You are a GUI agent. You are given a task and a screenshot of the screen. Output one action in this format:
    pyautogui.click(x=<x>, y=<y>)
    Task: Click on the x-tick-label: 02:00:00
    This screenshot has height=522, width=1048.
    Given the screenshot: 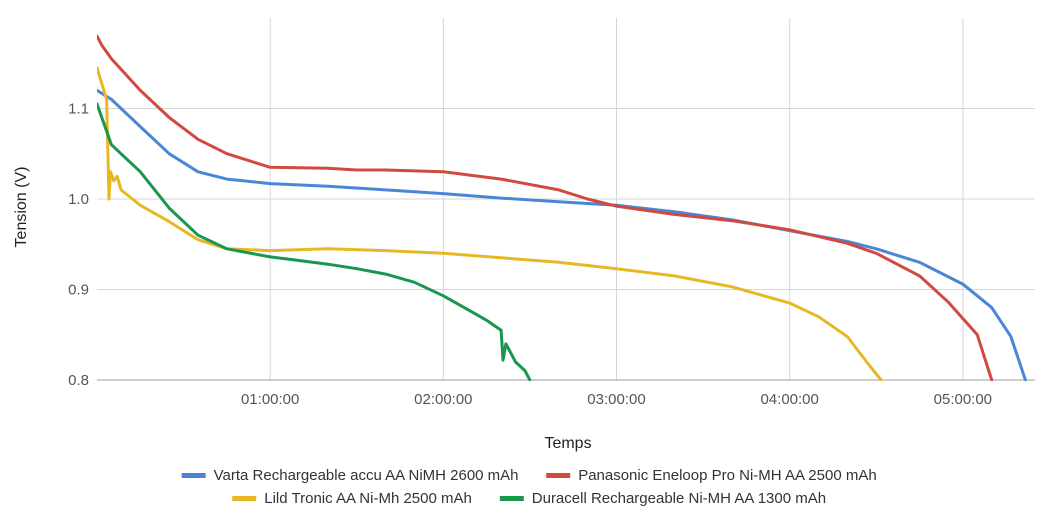 What is the action you would take?
    pyautogui.click(x=443, y=399)
    